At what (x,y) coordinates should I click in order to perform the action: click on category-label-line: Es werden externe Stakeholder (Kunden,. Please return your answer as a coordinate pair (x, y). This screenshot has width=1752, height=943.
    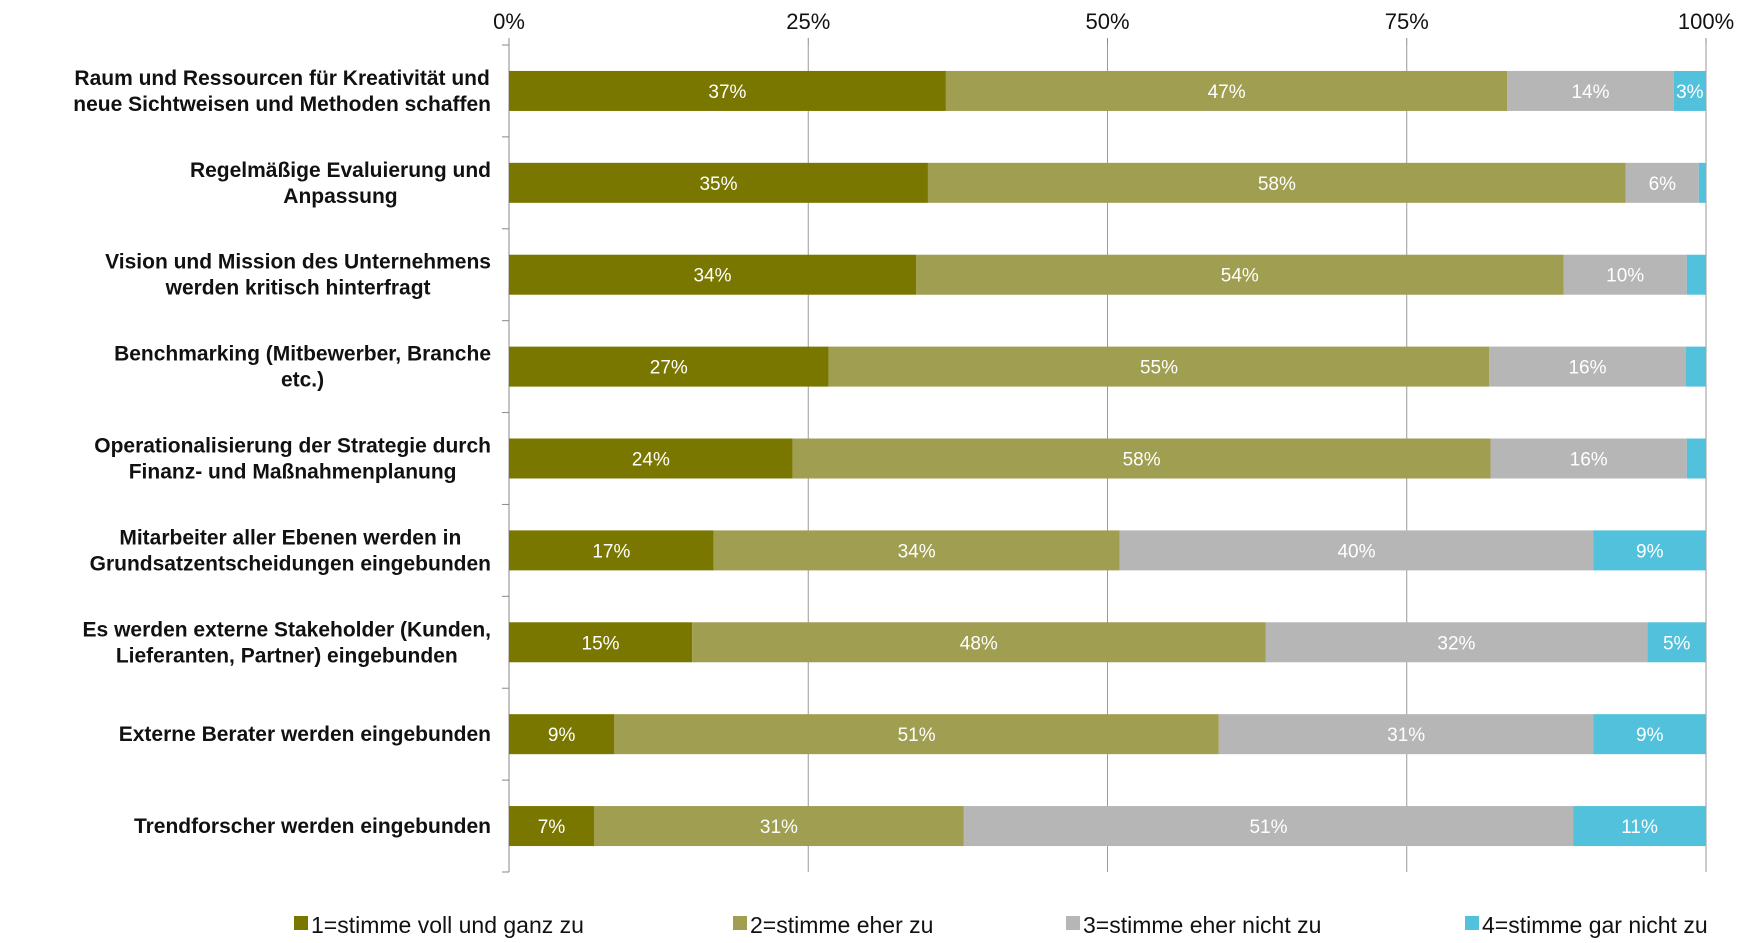
    Looking at the image, I should click on (287, 629).